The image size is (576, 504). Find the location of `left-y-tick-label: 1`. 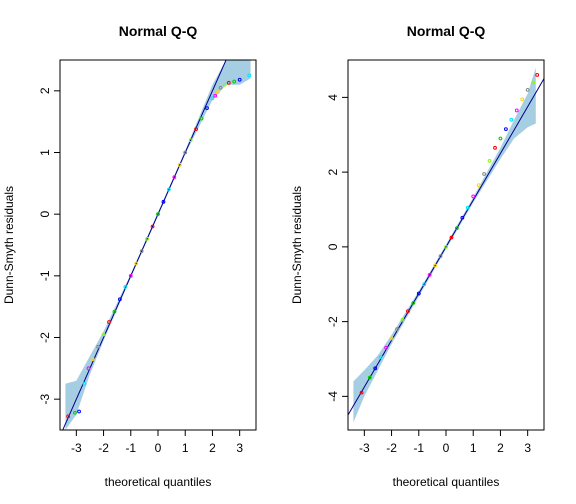

left-y-tick-label: 1 is located at coordinates (45, 152).